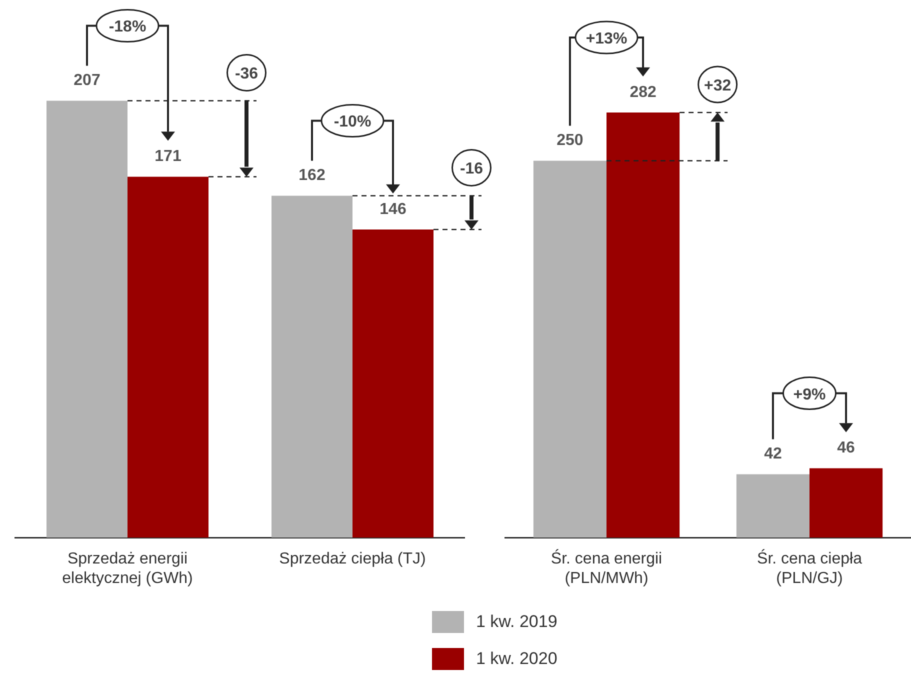 The width and height of the screenshot is (911, 673). What do you see at coordinates (606, 567) in the screenshot?
I see `x-tick-label: Śr. cena energii (PLN/MWh)` at bounding box center [606, 567].